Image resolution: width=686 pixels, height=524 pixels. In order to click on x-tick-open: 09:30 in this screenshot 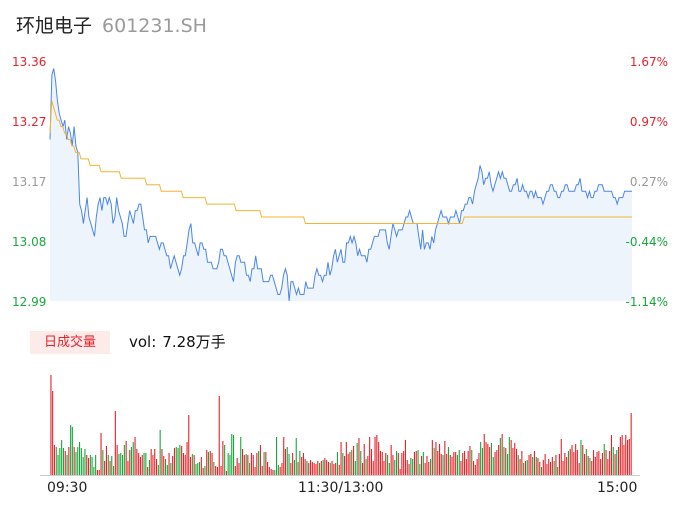, I will do `click(67, 488)`.